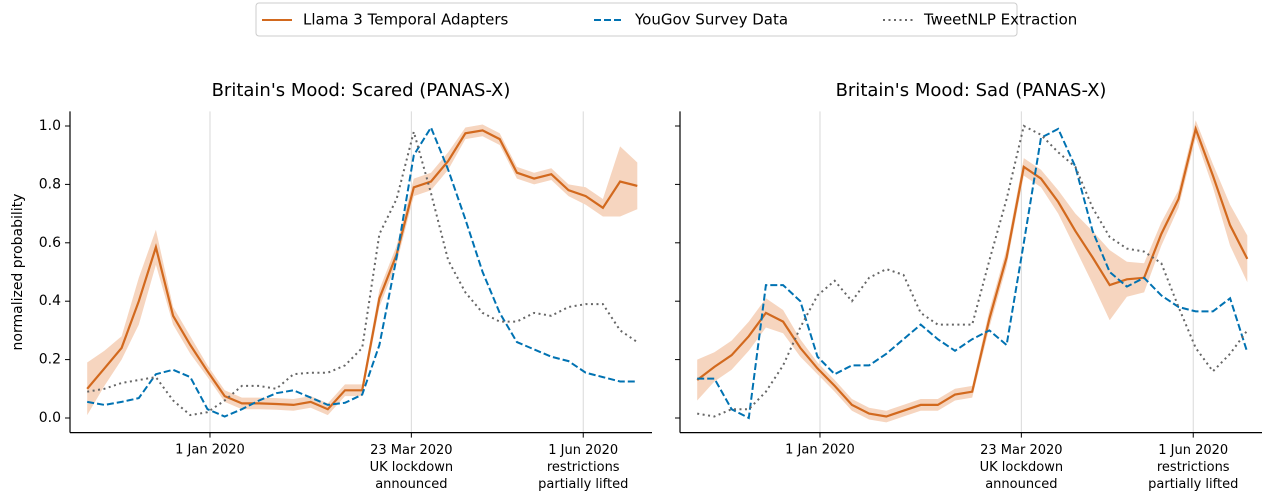  What do you see at coordinates (1000, 20) in the screenshot?
I see `legend-label: TweetNLP Extraction` at bounding box center [1000, 20].